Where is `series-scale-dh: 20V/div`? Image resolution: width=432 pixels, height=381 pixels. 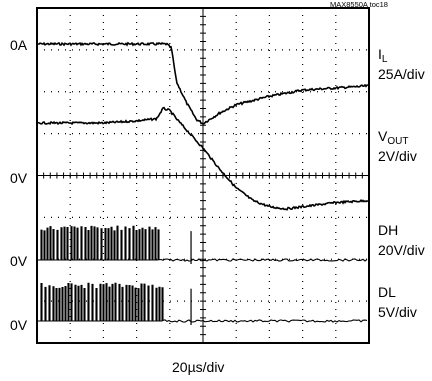 series-scale-dh: 20V/div is located at coordinates (401, 250).